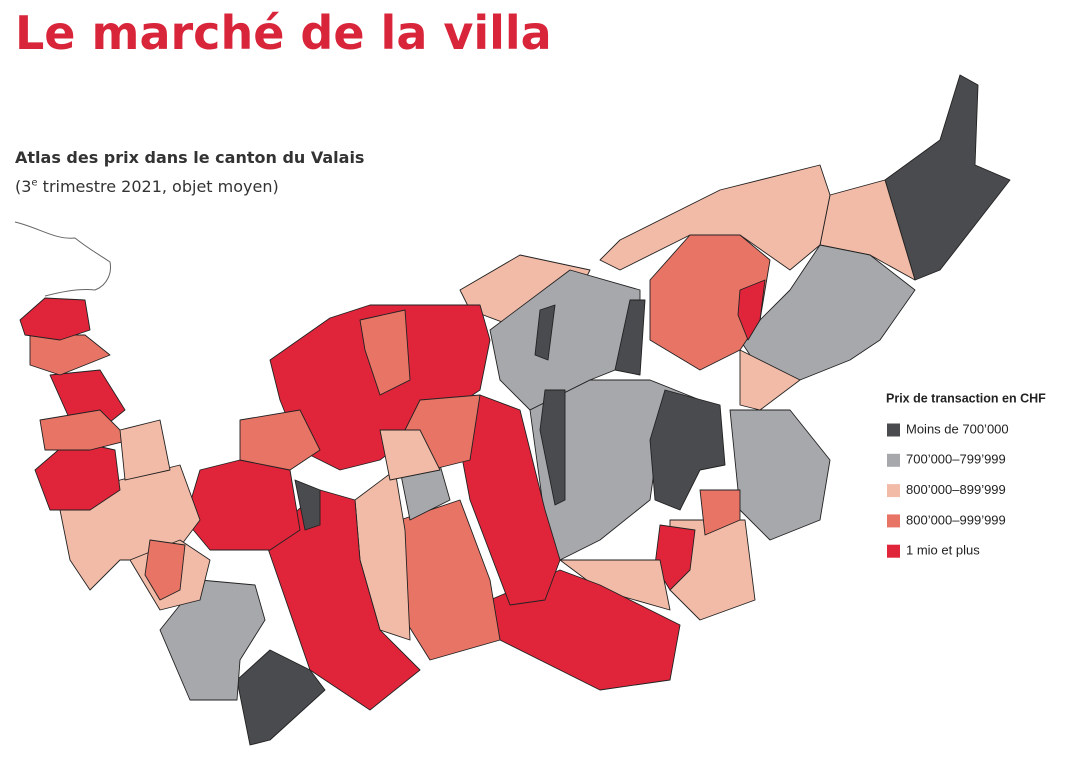  I want to click on legend-title: Prix de transaction en CHF, so click(966, 398).